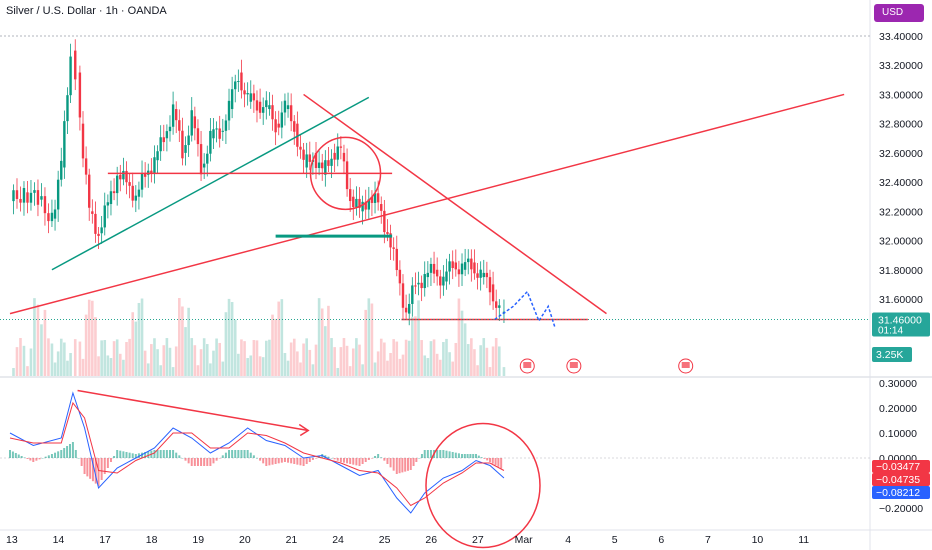  What do you see at coordinates (193, 410) in the screenshot?
I see `divergence-arrow` at bounding box center [193, 410].